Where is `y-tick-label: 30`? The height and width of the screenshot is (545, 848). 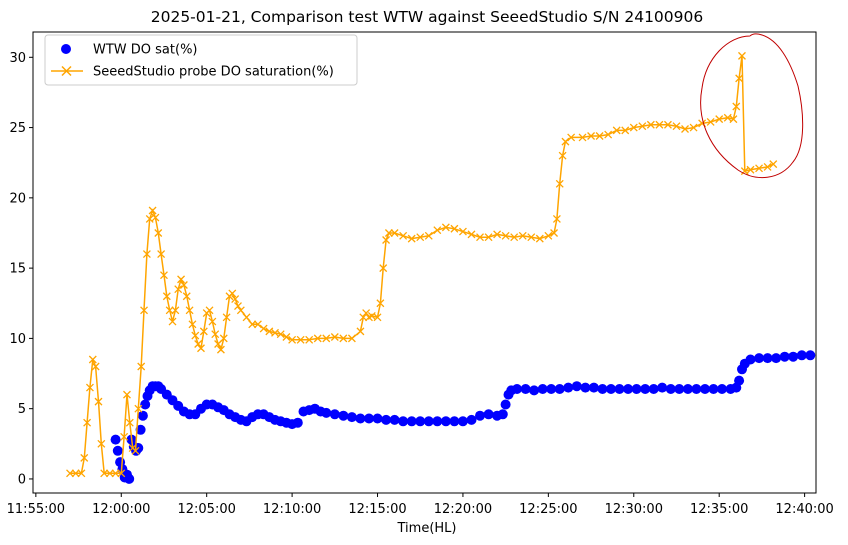 y-tick-label: 30 is located at coordinates (17, 58).